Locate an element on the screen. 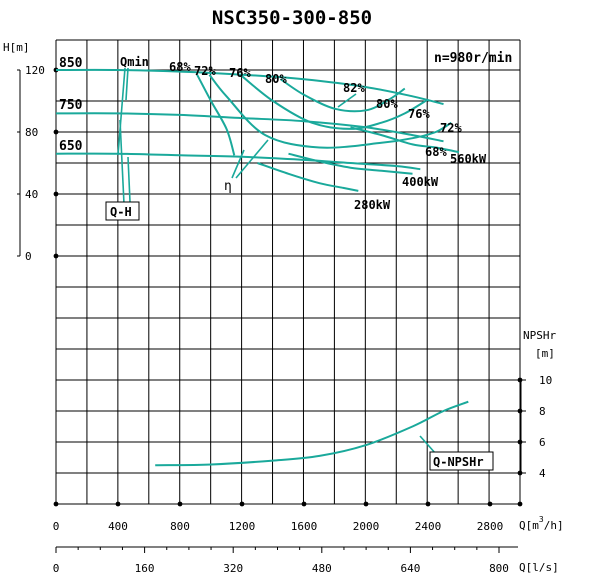 The height and width of the screenshot is (585, 598). eff-label-9: 68% is located at coordinates (436, 152).